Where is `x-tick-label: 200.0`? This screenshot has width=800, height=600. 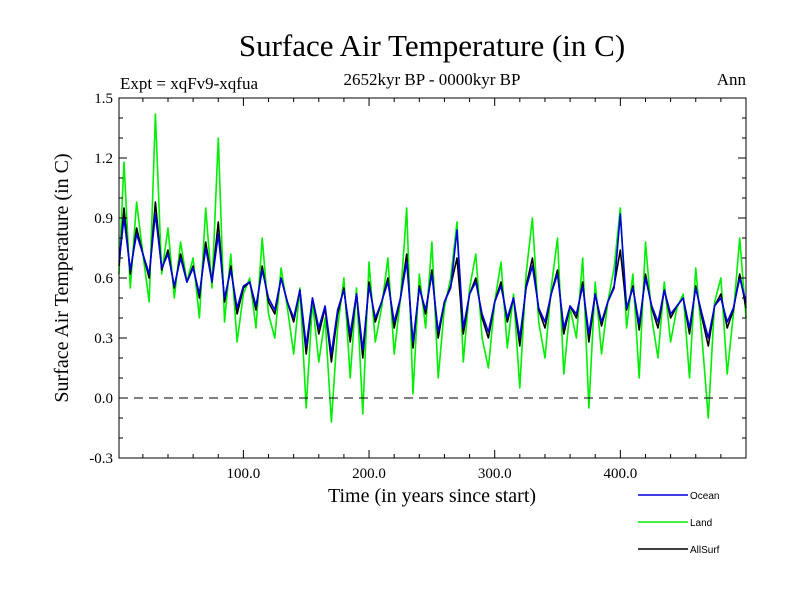
x-tick-label: 200.0 is located at coordinates (369, 474).